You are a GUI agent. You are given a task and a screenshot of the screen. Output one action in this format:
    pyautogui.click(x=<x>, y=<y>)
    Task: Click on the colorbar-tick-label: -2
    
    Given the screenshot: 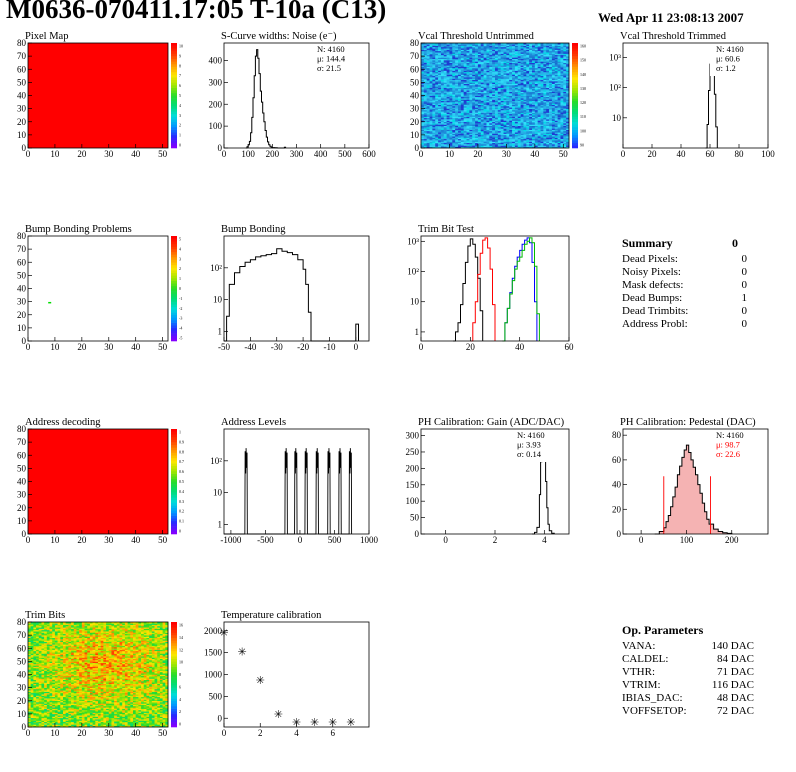 What is the action you would take?
    pyautogui.click(x=180, y=308)
    